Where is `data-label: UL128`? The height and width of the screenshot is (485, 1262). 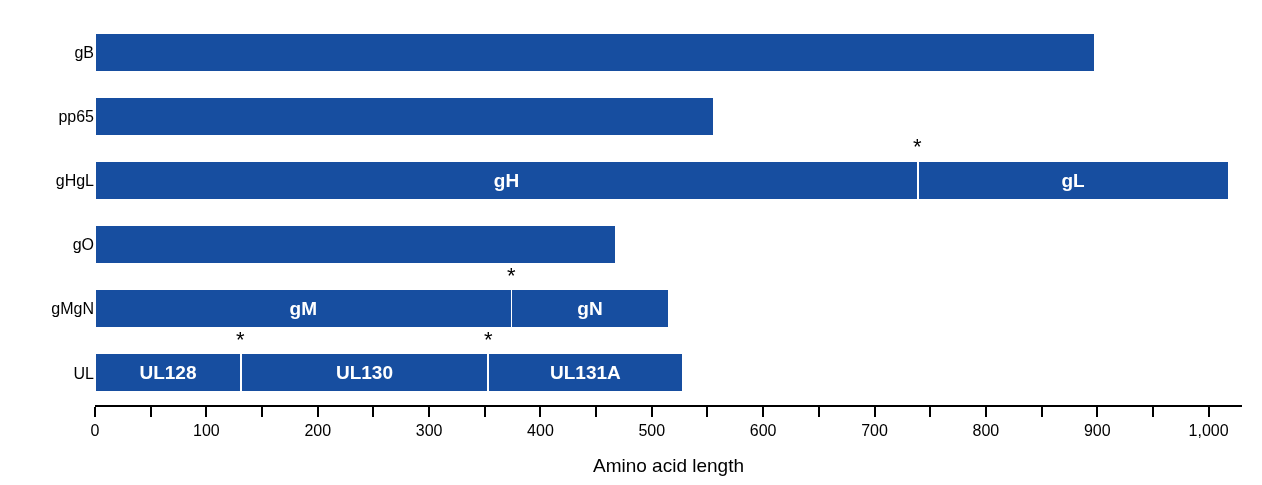
data-label: UL128 is located at coordinates (168, 373).